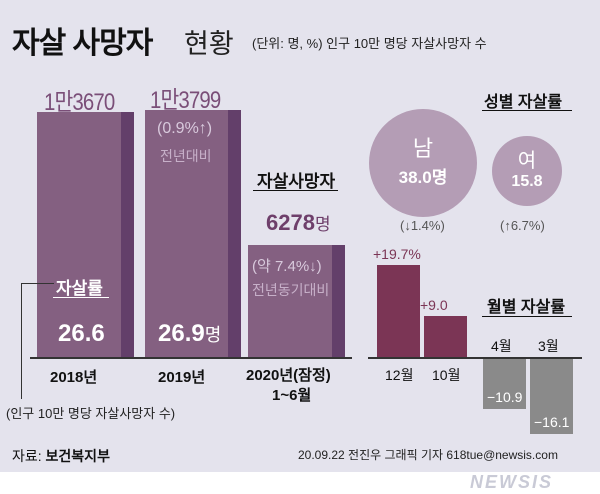  Describe the element at coordinates (81, 333) in the screenshot. I see `rate-2018: 26.6` at that location.